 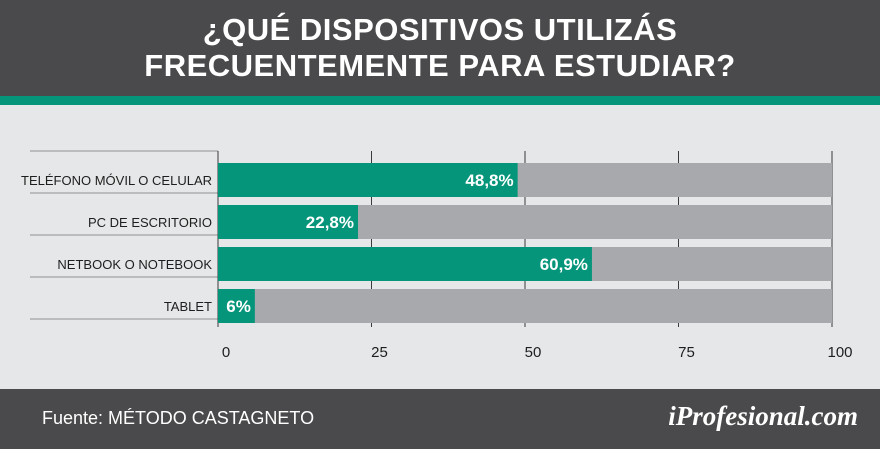 What do you see at coordinates (150, 222) in the screenshot?
I see `category-label: PC DE ESCRITORIO` at bounding box center [150, 222].